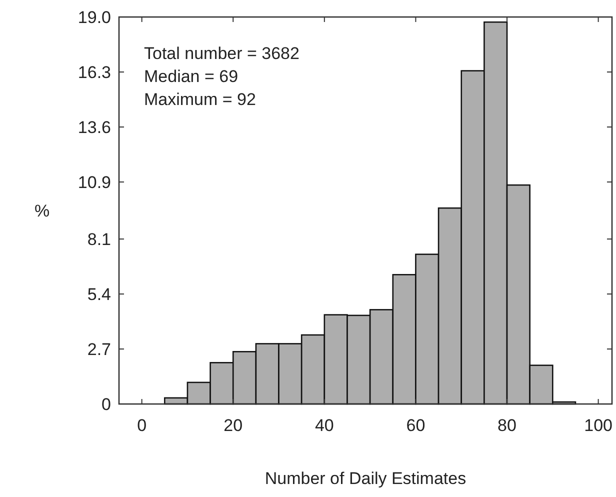  Describe the element at coordinates (222, 53) in the screenshot. I see `annotation: Total number = 3682` at that location.